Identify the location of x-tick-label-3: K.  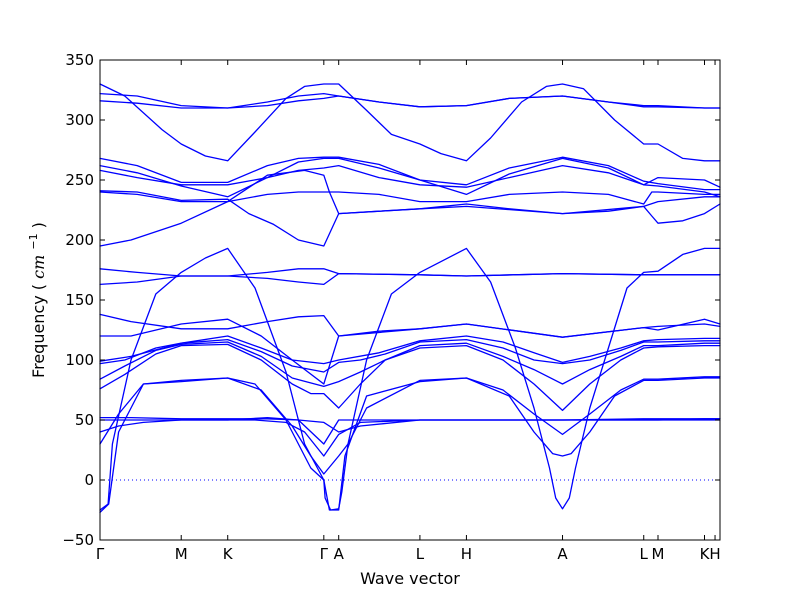
(228, 554).